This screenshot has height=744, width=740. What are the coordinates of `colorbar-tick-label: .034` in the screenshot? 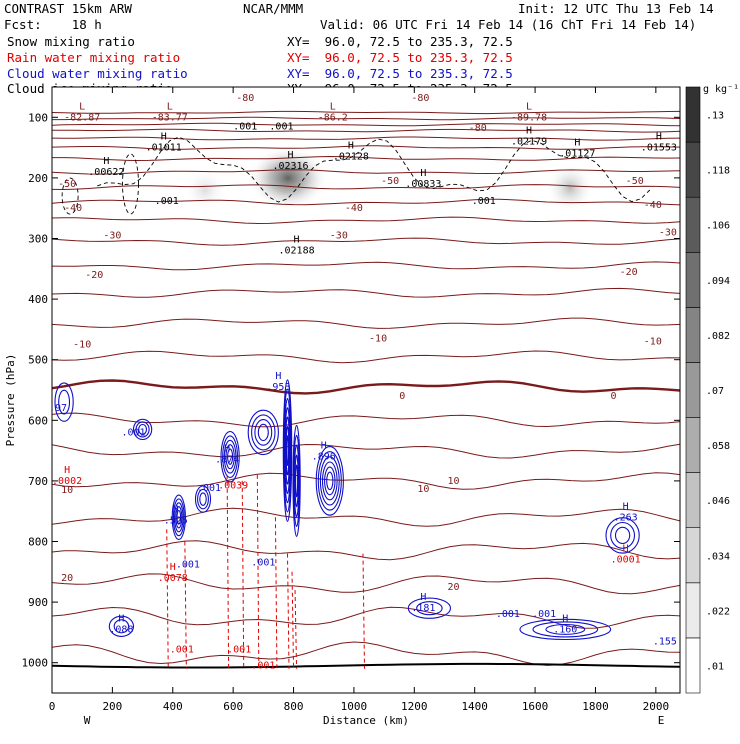 It's located at (718, 556).